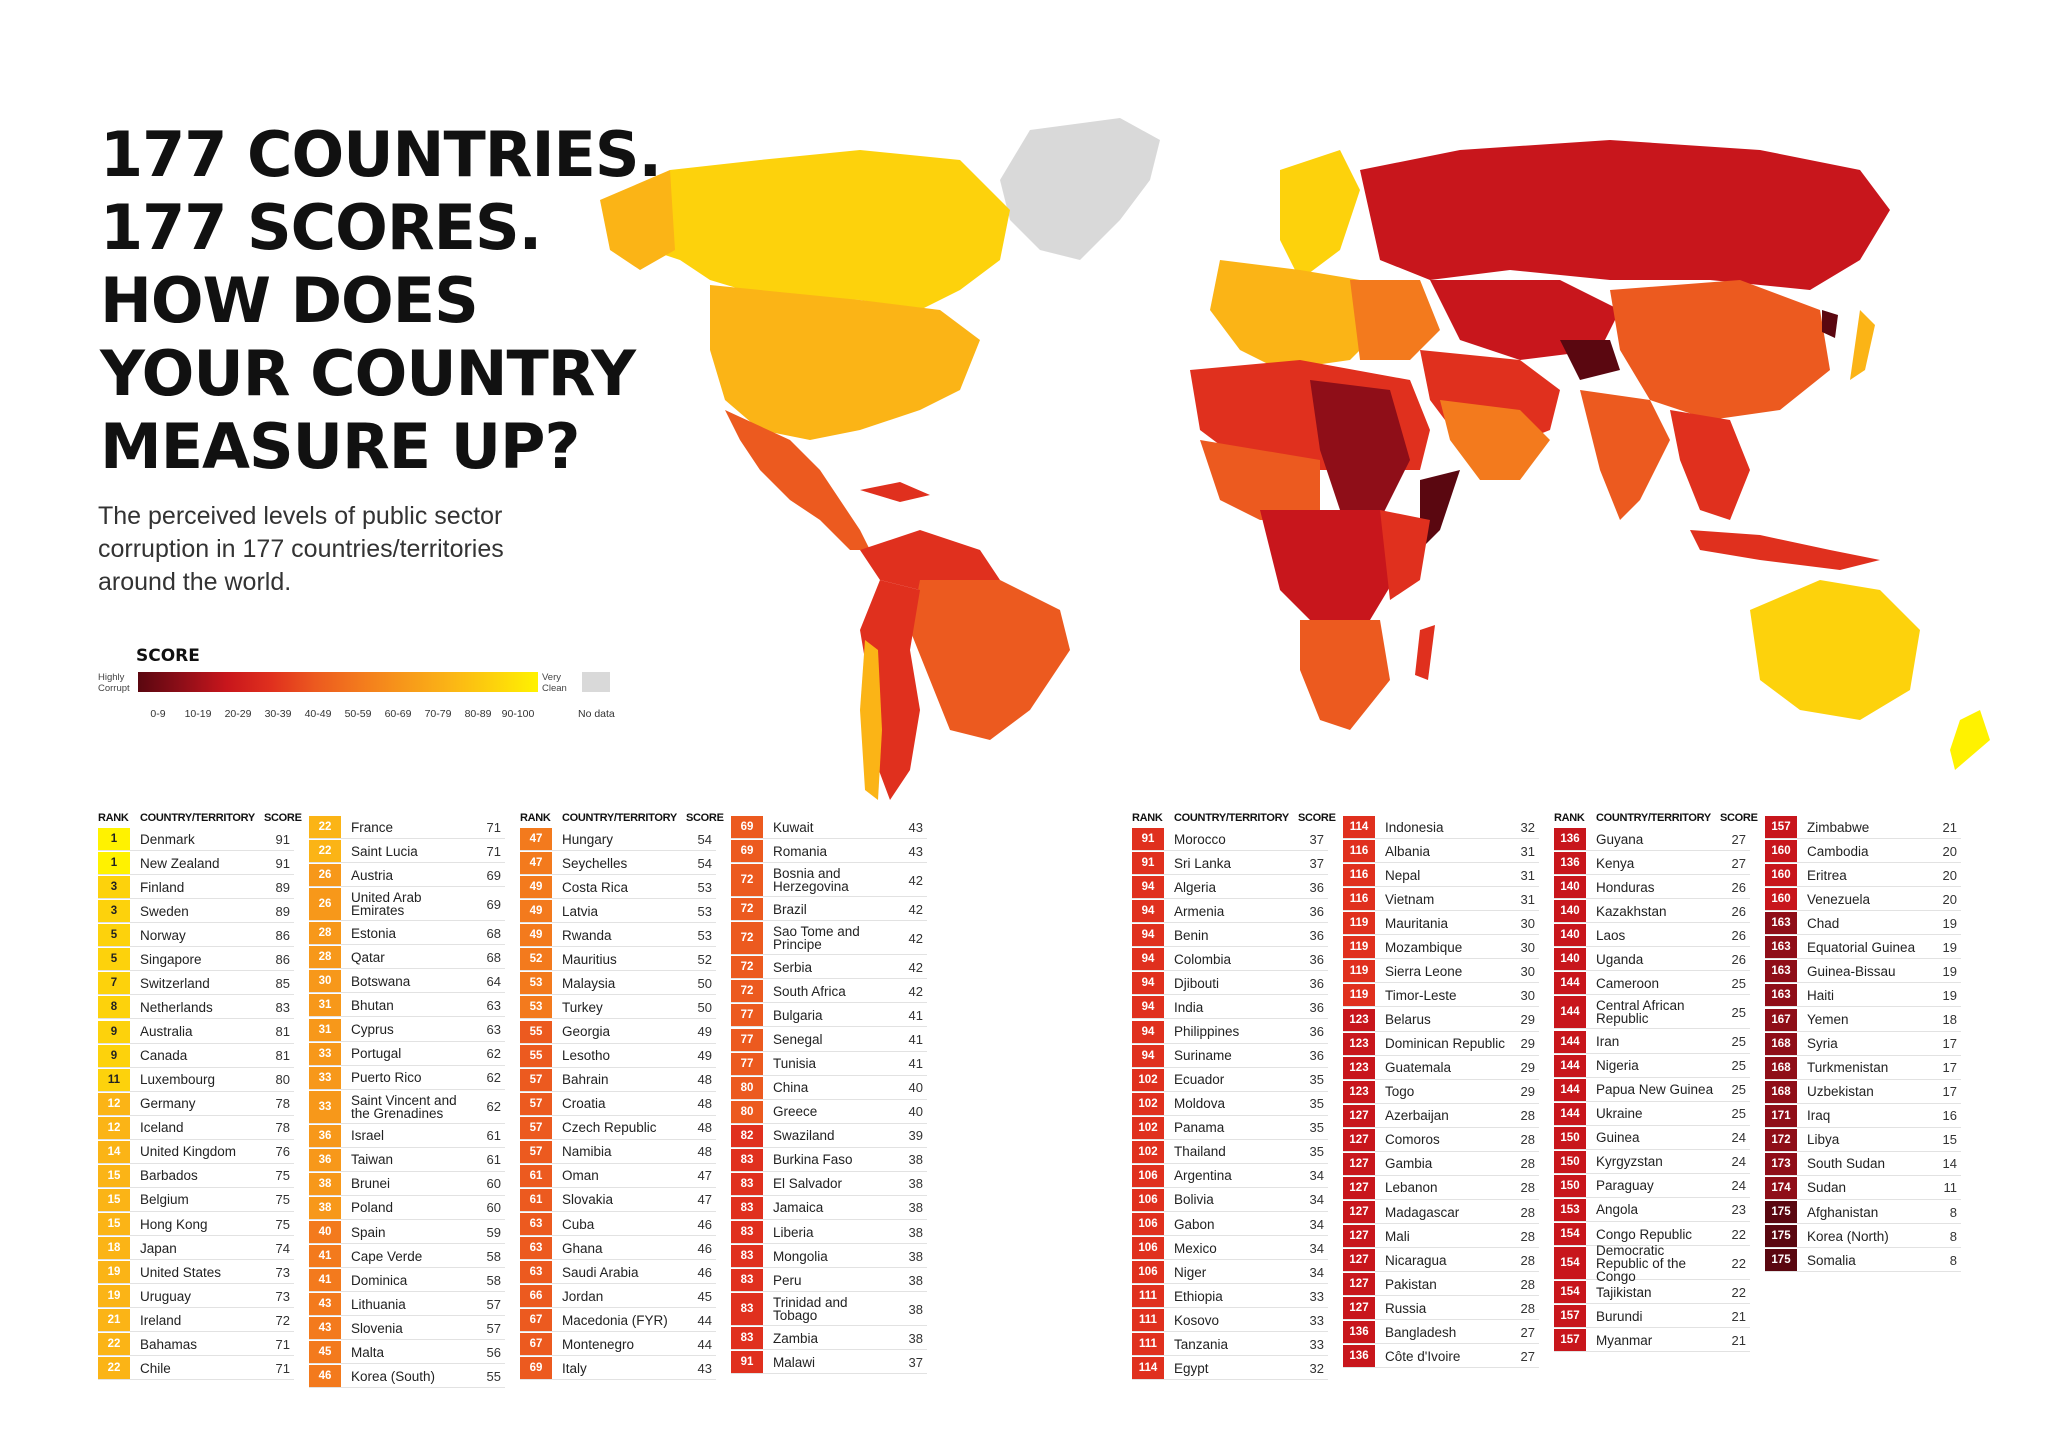 Image resolution: width=2048 pixels, height=1448 pixels. I want to click on table-row: 91 Sri Lanka 37, so click(1230, 864).